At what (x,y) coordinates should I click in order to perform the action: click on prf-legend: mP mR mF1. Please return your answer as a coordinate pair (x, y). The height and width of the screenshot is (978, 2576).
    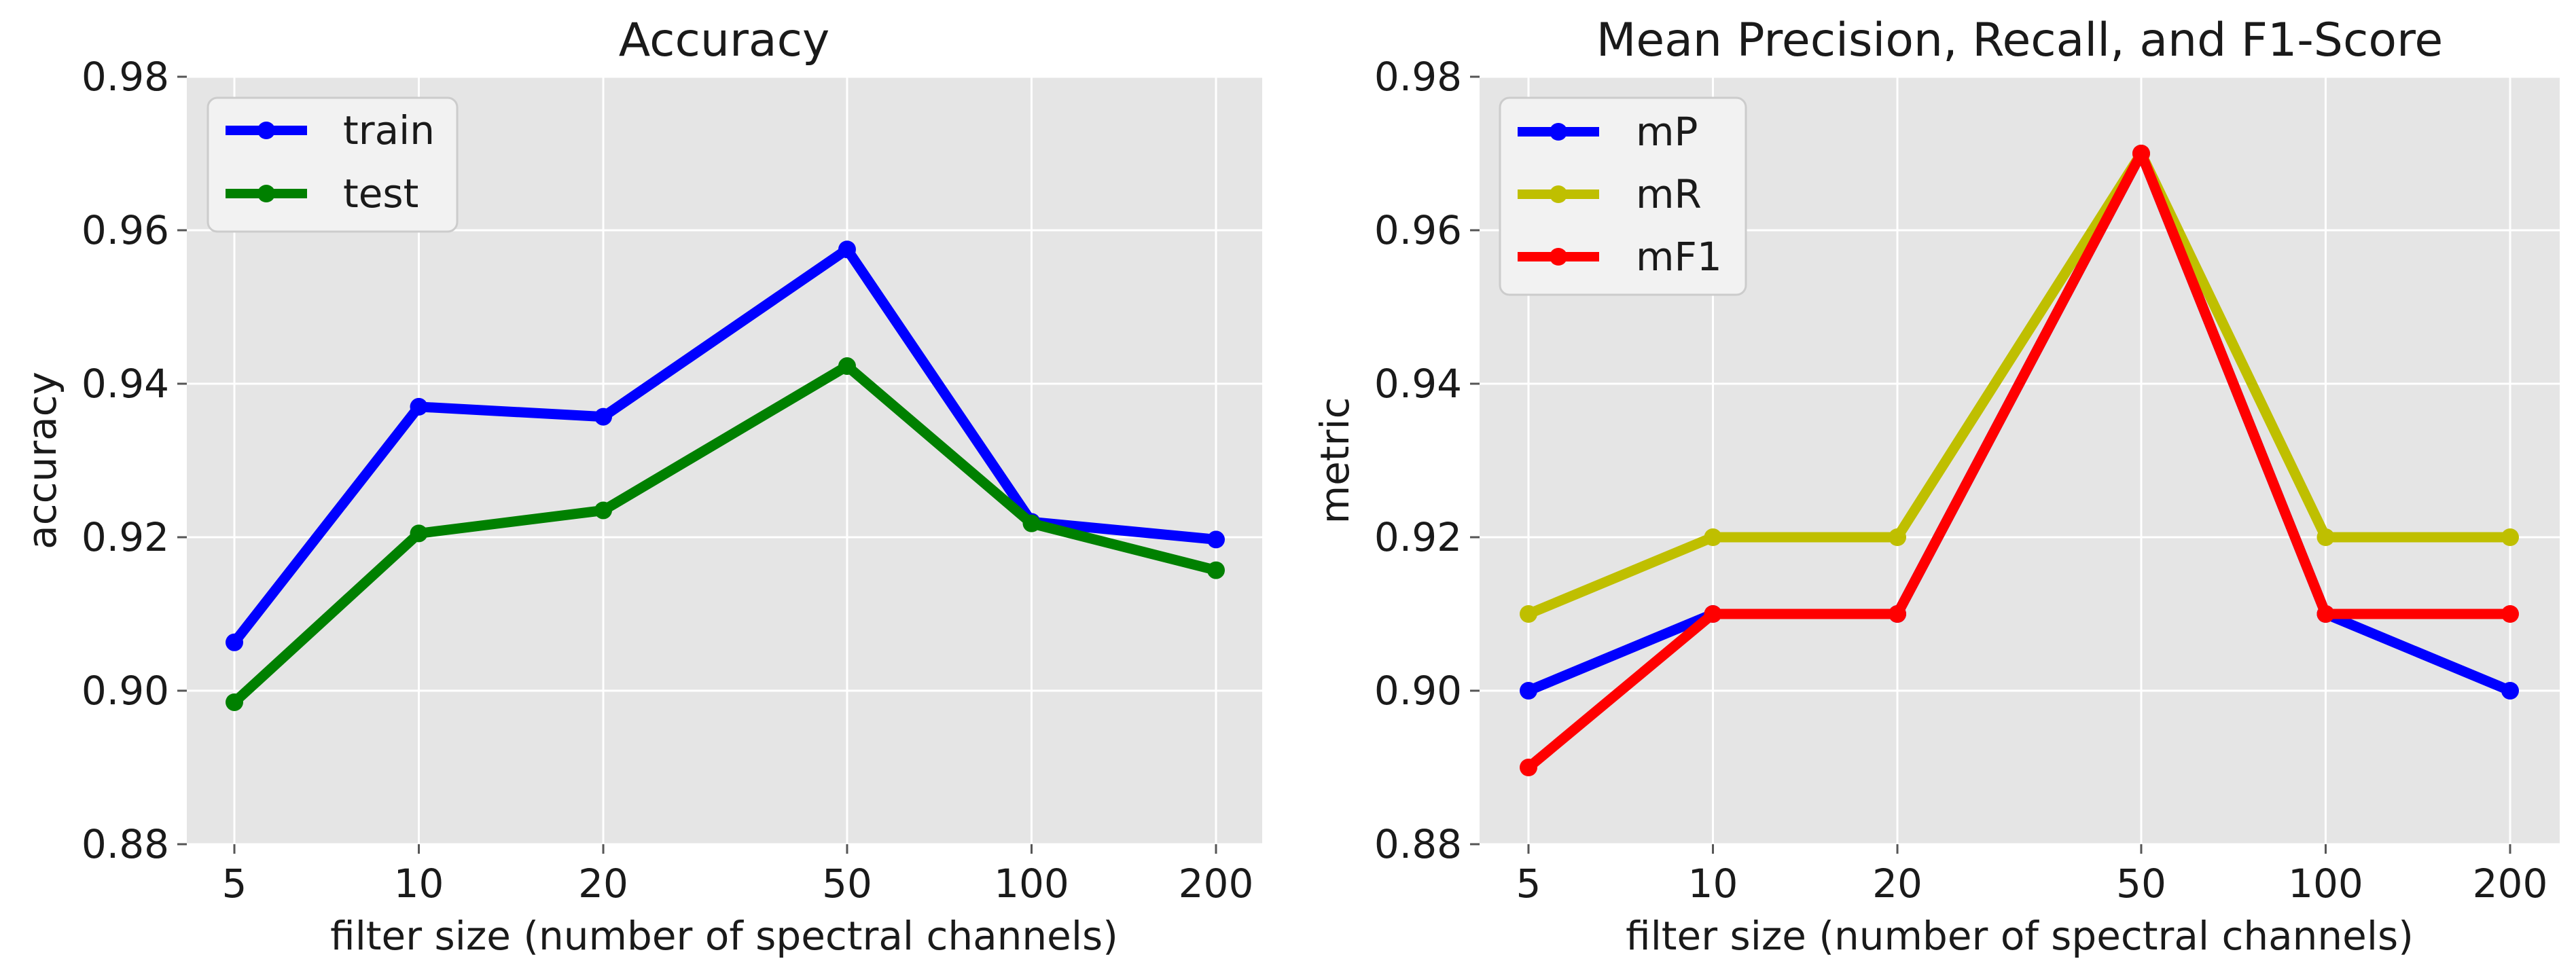
    Looking at the image, I should click on (1623, 196).